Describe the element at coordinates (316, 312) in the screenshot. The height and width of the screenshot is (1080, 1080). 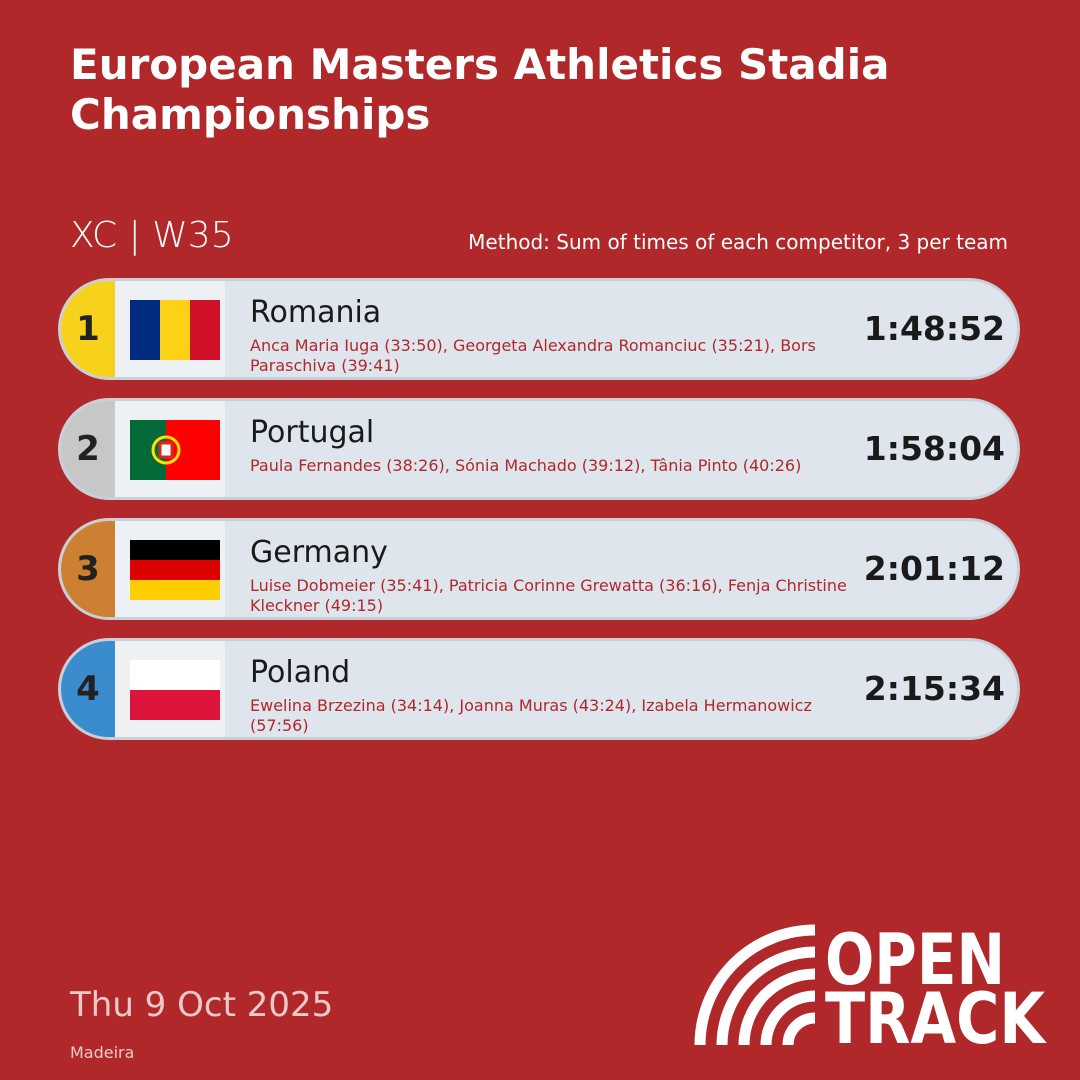
I see `country: Romania` at that location.